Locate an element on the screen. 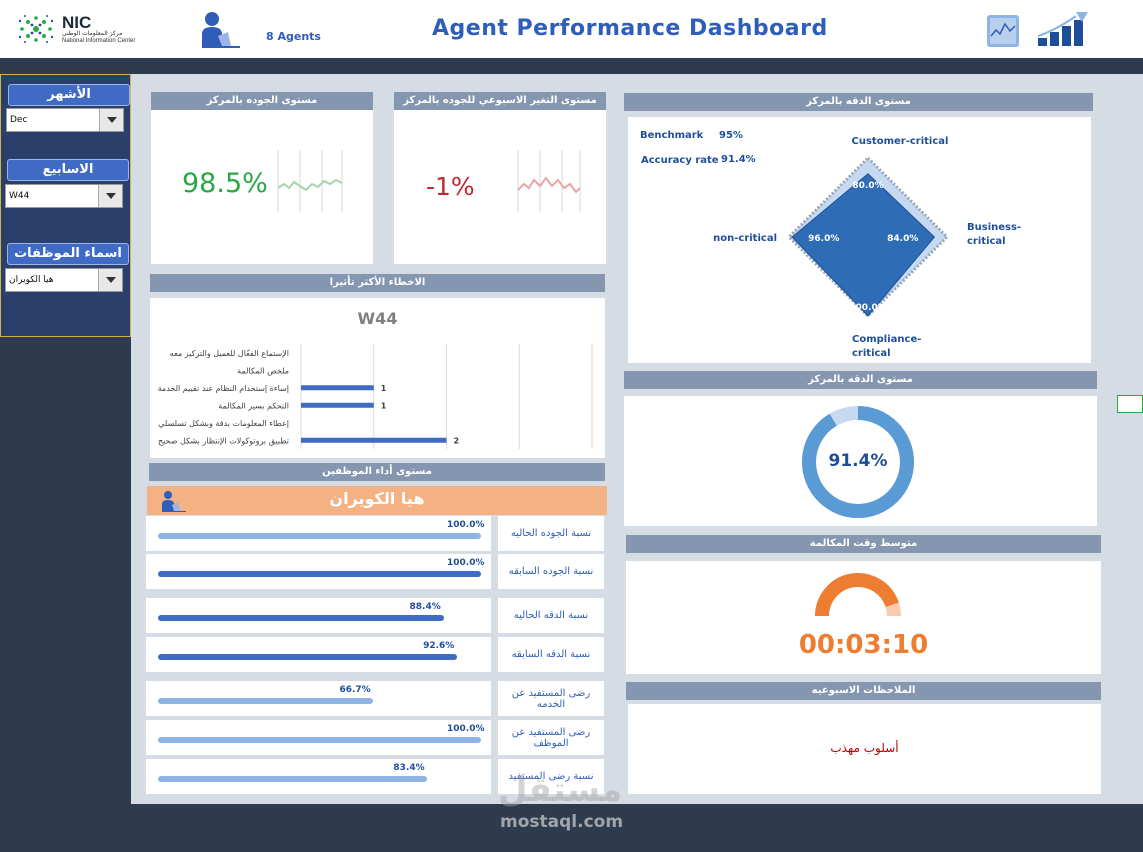 The width and height of the screenshot is (1143, 852). radar-category-label: Business-critical is located at coordinates (994, 234).